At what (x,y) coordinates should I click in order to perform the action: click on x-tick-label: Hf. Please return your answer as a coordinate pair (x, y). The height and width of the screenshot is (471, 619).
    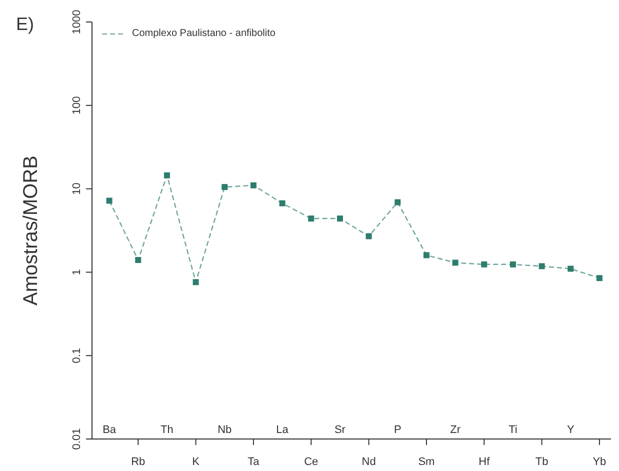
    Looking at the image, I should click on (484, 462).